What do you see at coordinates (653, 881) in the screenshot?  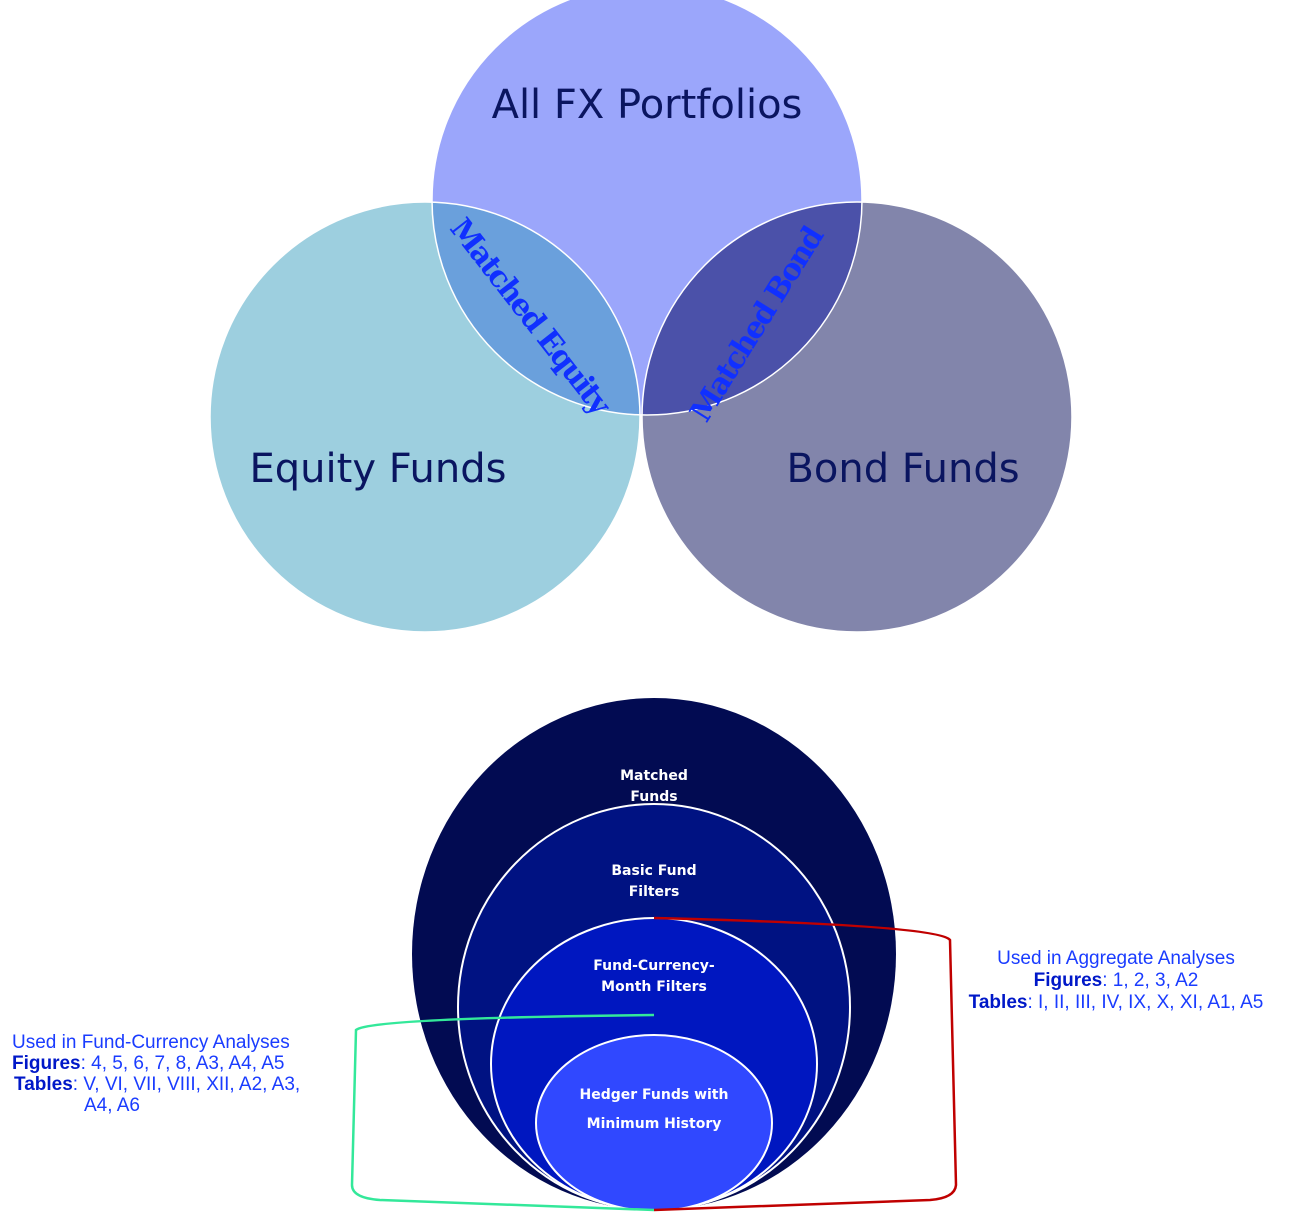 I see `level-label: Basic Fund Filters` at bounding box center [653, 881].